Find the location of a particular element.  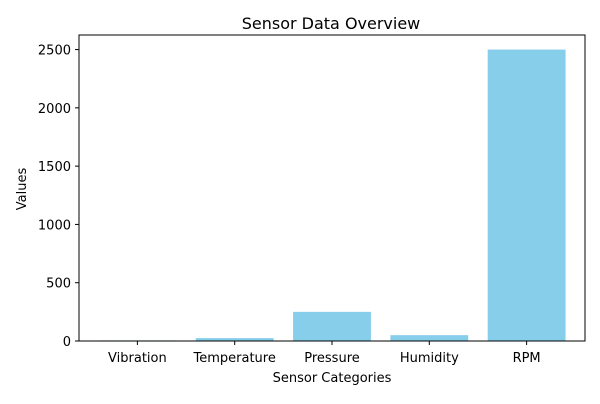

x-axis-label: Sensor Categories is located at coordinates (332, 378).